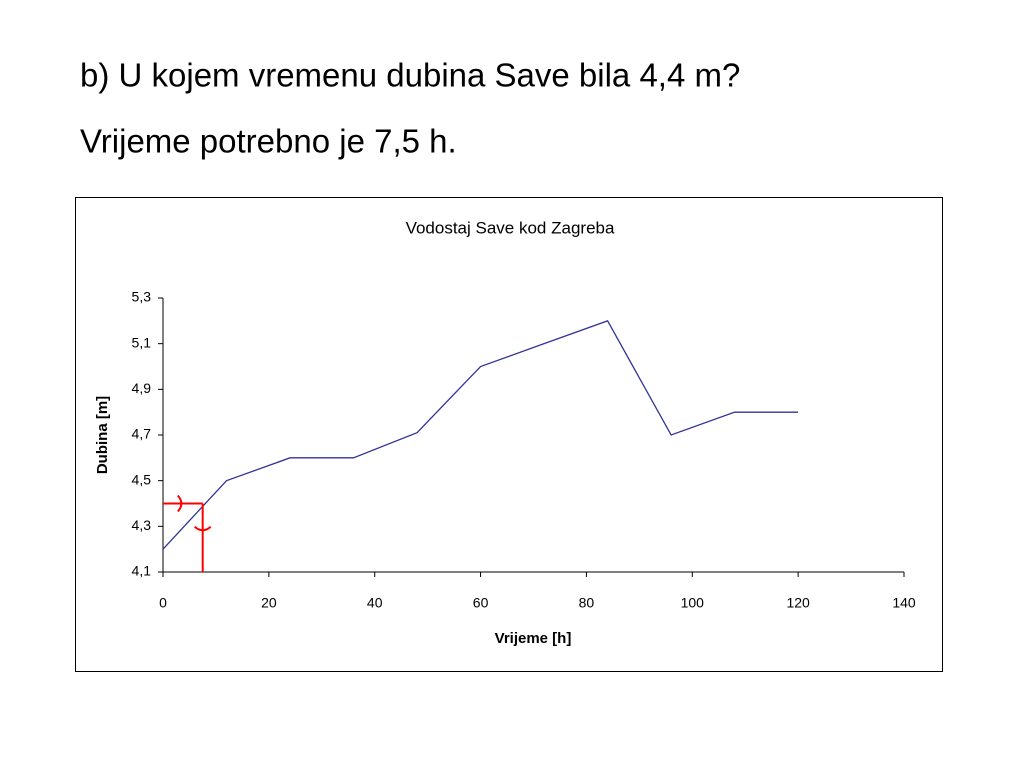 This screenshot has height=773, width=1024. Describe the element at coordinates (268, 141) in the screenshot. I see `answer: Vrijeme potrebno je 7,5 h.` at that location.